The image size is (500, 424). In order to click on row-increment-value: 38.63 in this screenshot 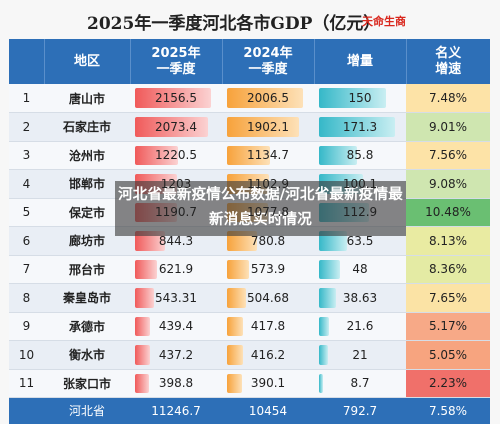, I will do `click(360, 297)`.